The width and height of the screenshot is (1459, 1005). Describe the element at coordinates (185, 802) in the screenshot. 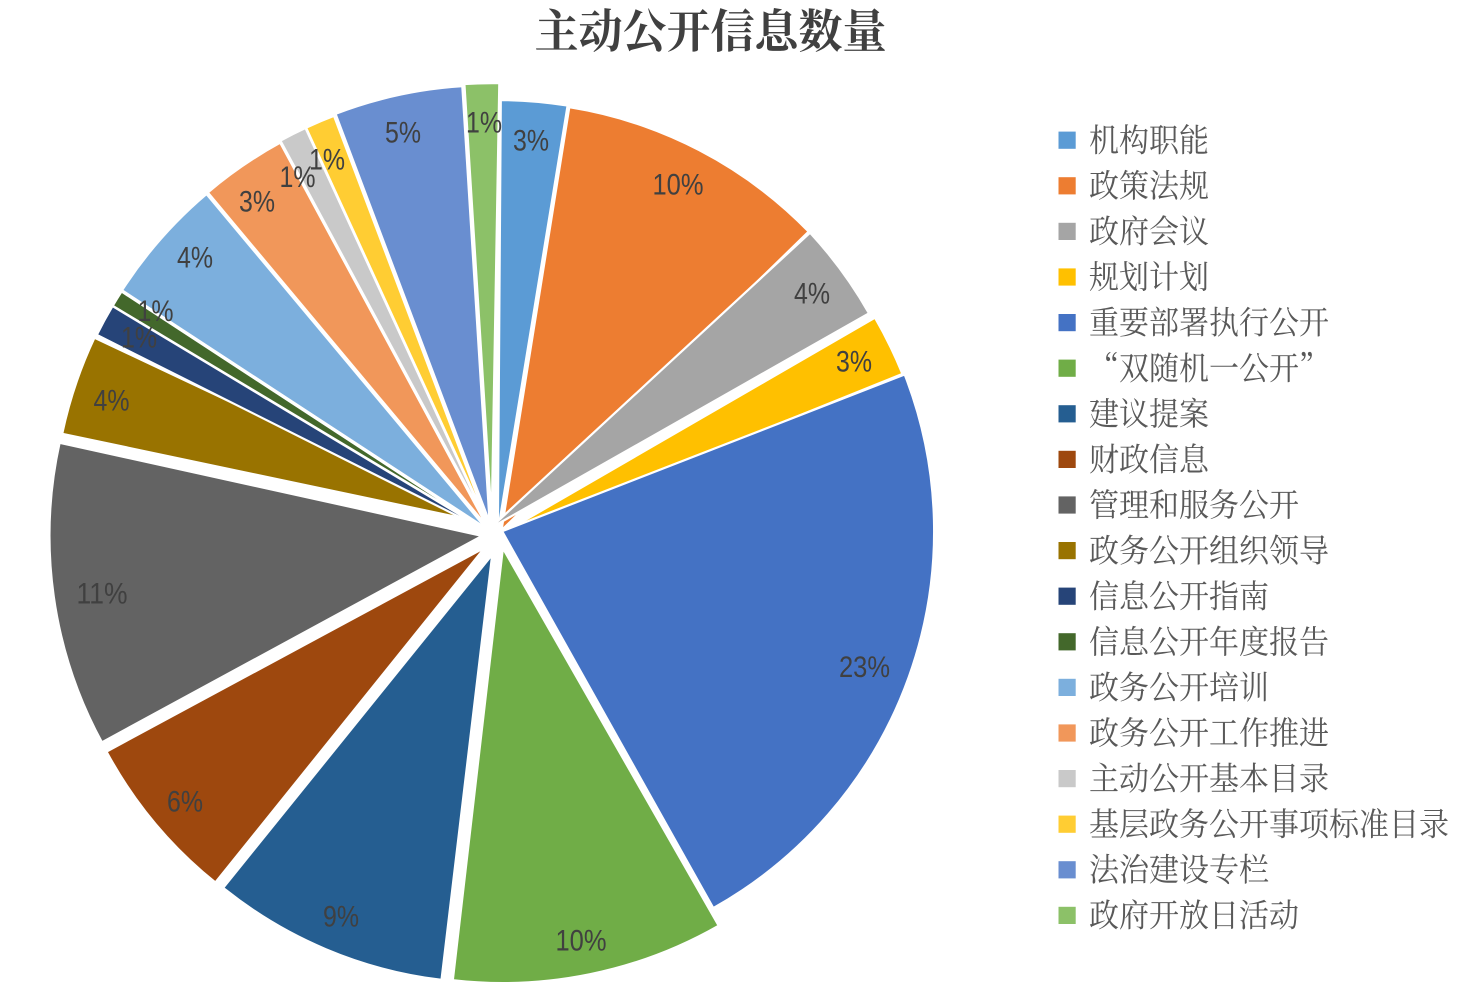

I see `svg-text: 6%` at that location.